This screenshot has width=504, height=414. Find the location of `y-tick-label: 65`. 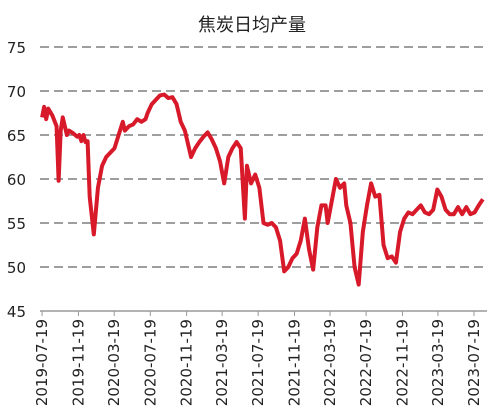

y-tick-label: 65 is located at coordinates (16, 136).